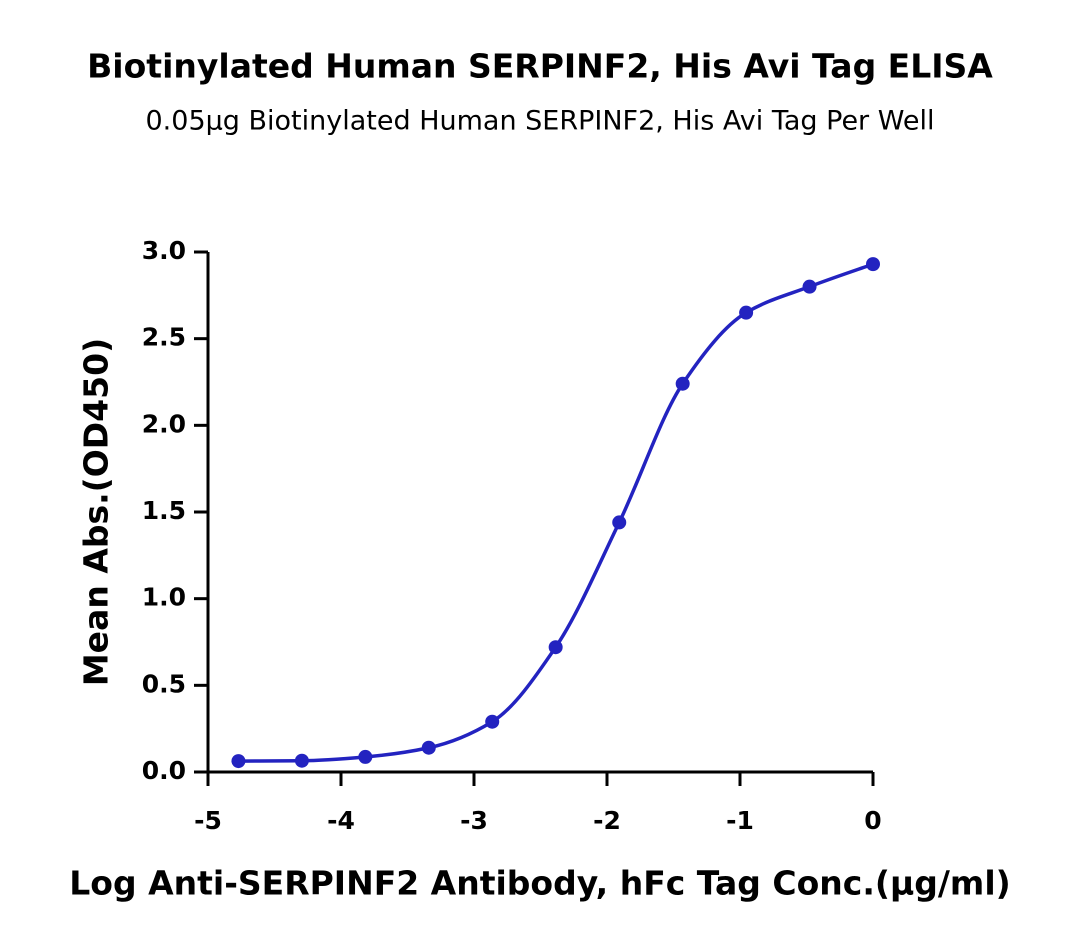 The image size is (1080, 945). I want to click on y-tick-label: 2.0, so click(164, 423).